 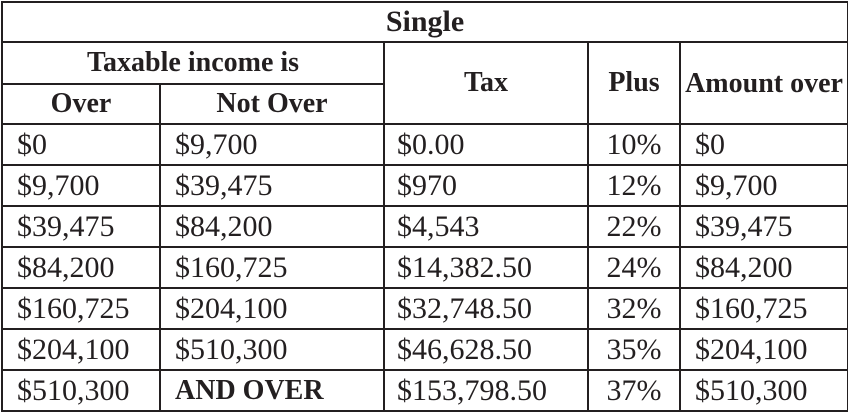 What do you see at coordinates (272, 144) in the screenshot?
I see `not-over-cell: $9,700` at bounding box center [272, 144].